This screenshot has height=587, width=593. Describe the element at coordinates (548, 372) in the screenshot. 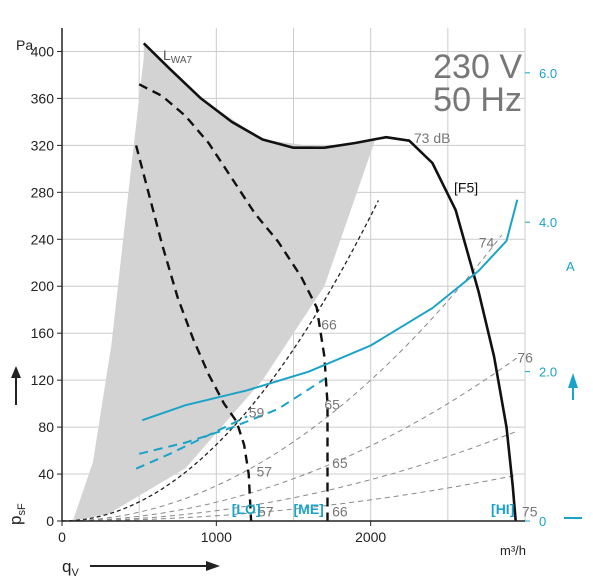

I see `y2-tick-label: 2.0` at that location.